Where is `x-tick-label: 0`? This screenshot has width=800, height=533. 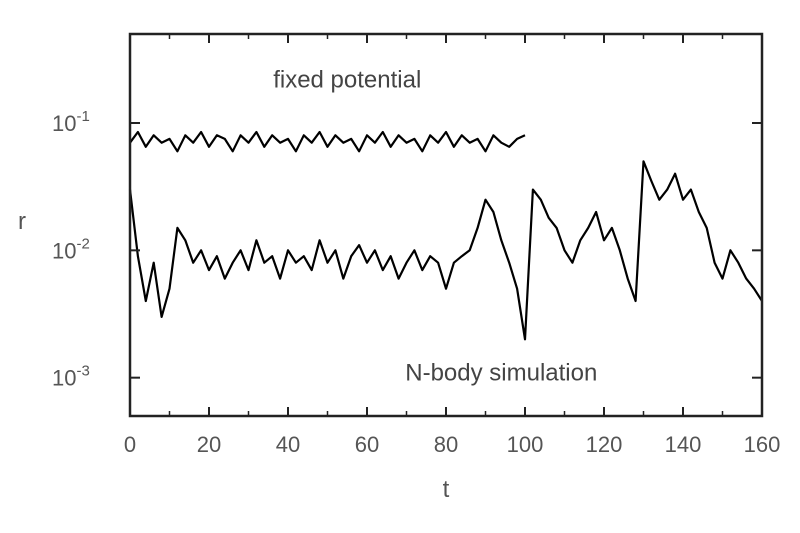 x-tick-label: 0 is located at coordinates (130, 444).